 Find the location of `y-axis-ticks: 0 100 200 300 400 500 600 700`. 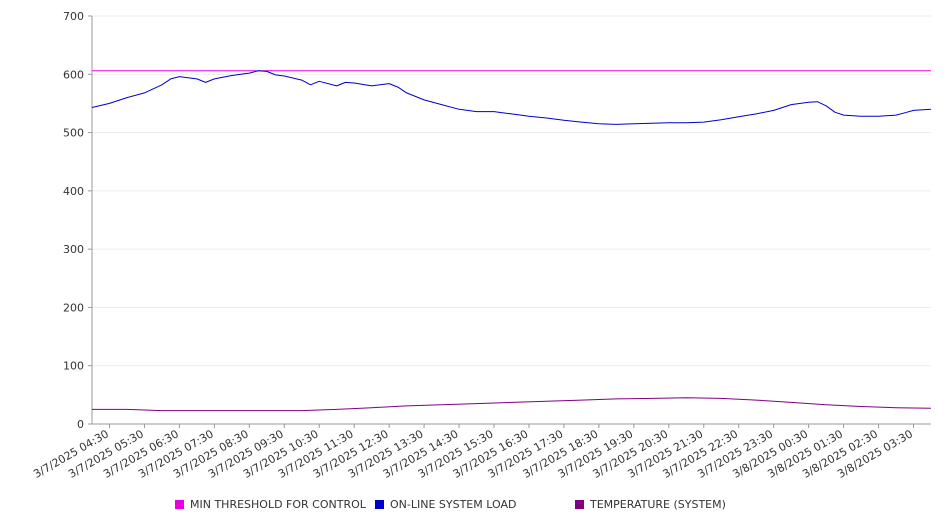

y-axis-ticks: 0 100 200 300 400 500 600 700 is located at coordinates (77, 220).